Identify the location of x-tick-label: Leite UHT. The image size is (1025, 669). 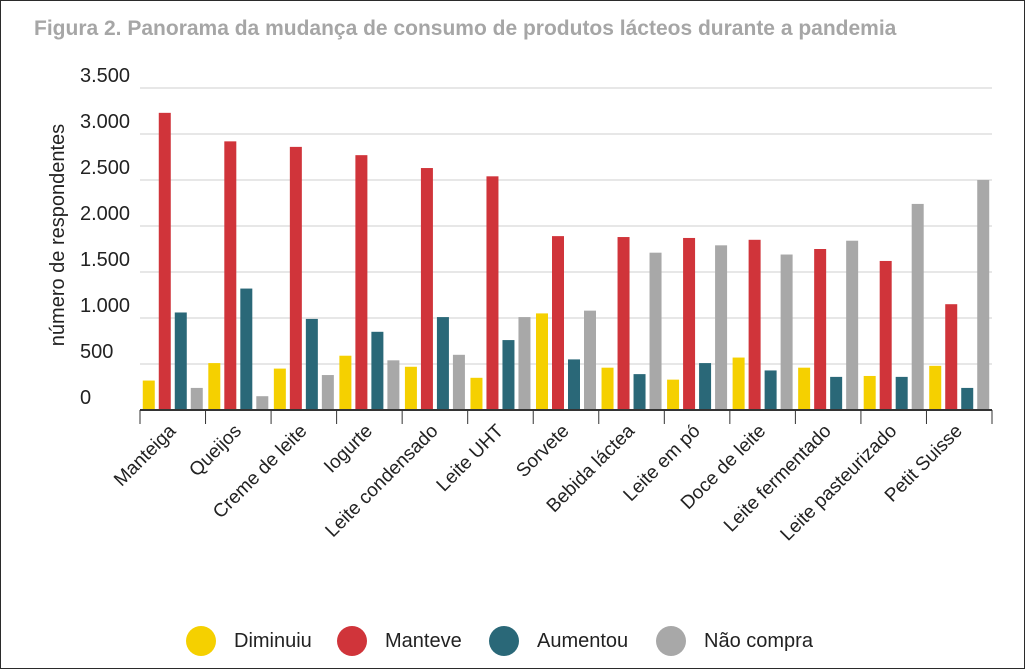
(471, 458).